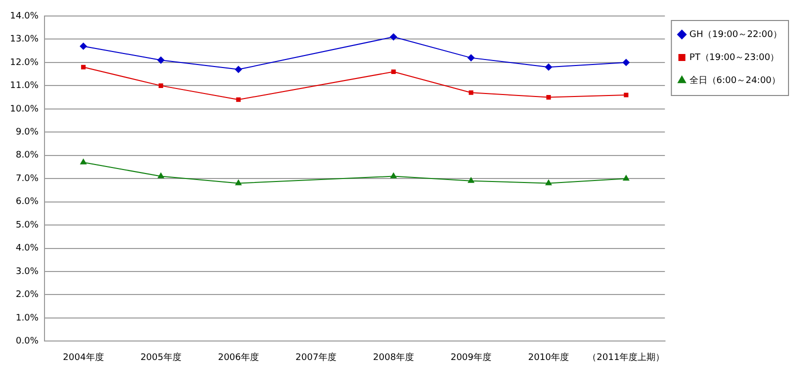 This screenshot has height=370, width=800. What do you see at coordinates (28, 202) in the screenshot?
I see `y-tick-label: 6.0%` at bounding box center [28, 202].